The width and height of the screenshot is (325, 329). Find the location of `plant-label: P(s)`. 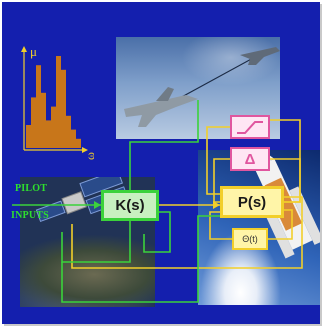

plant-label: P(s) is located at coordinates (252, 202).